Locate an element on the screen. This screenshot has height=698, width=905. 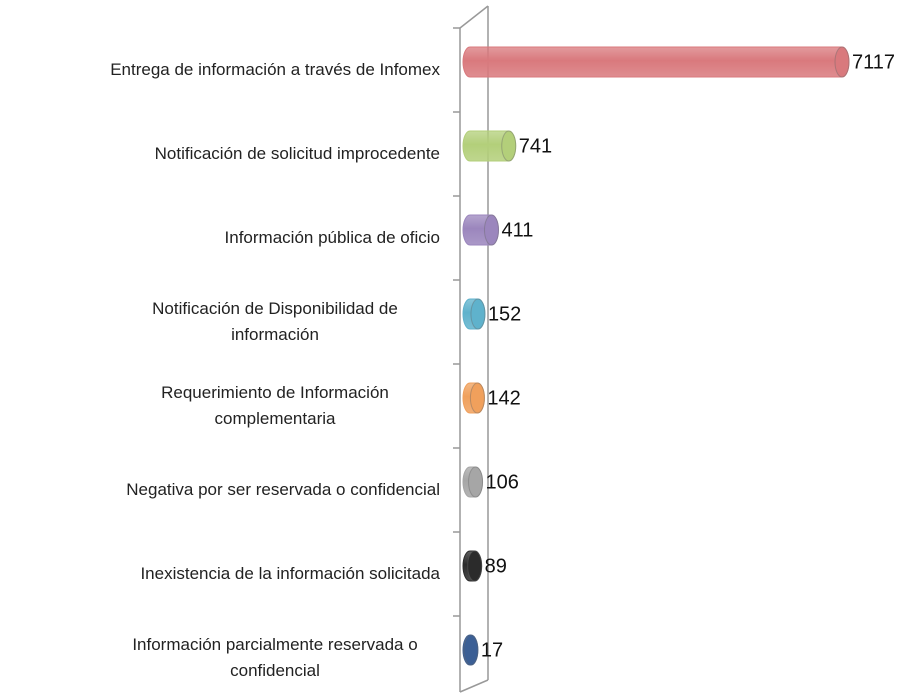
value-label: 152 is located at coordinates (504, 314).